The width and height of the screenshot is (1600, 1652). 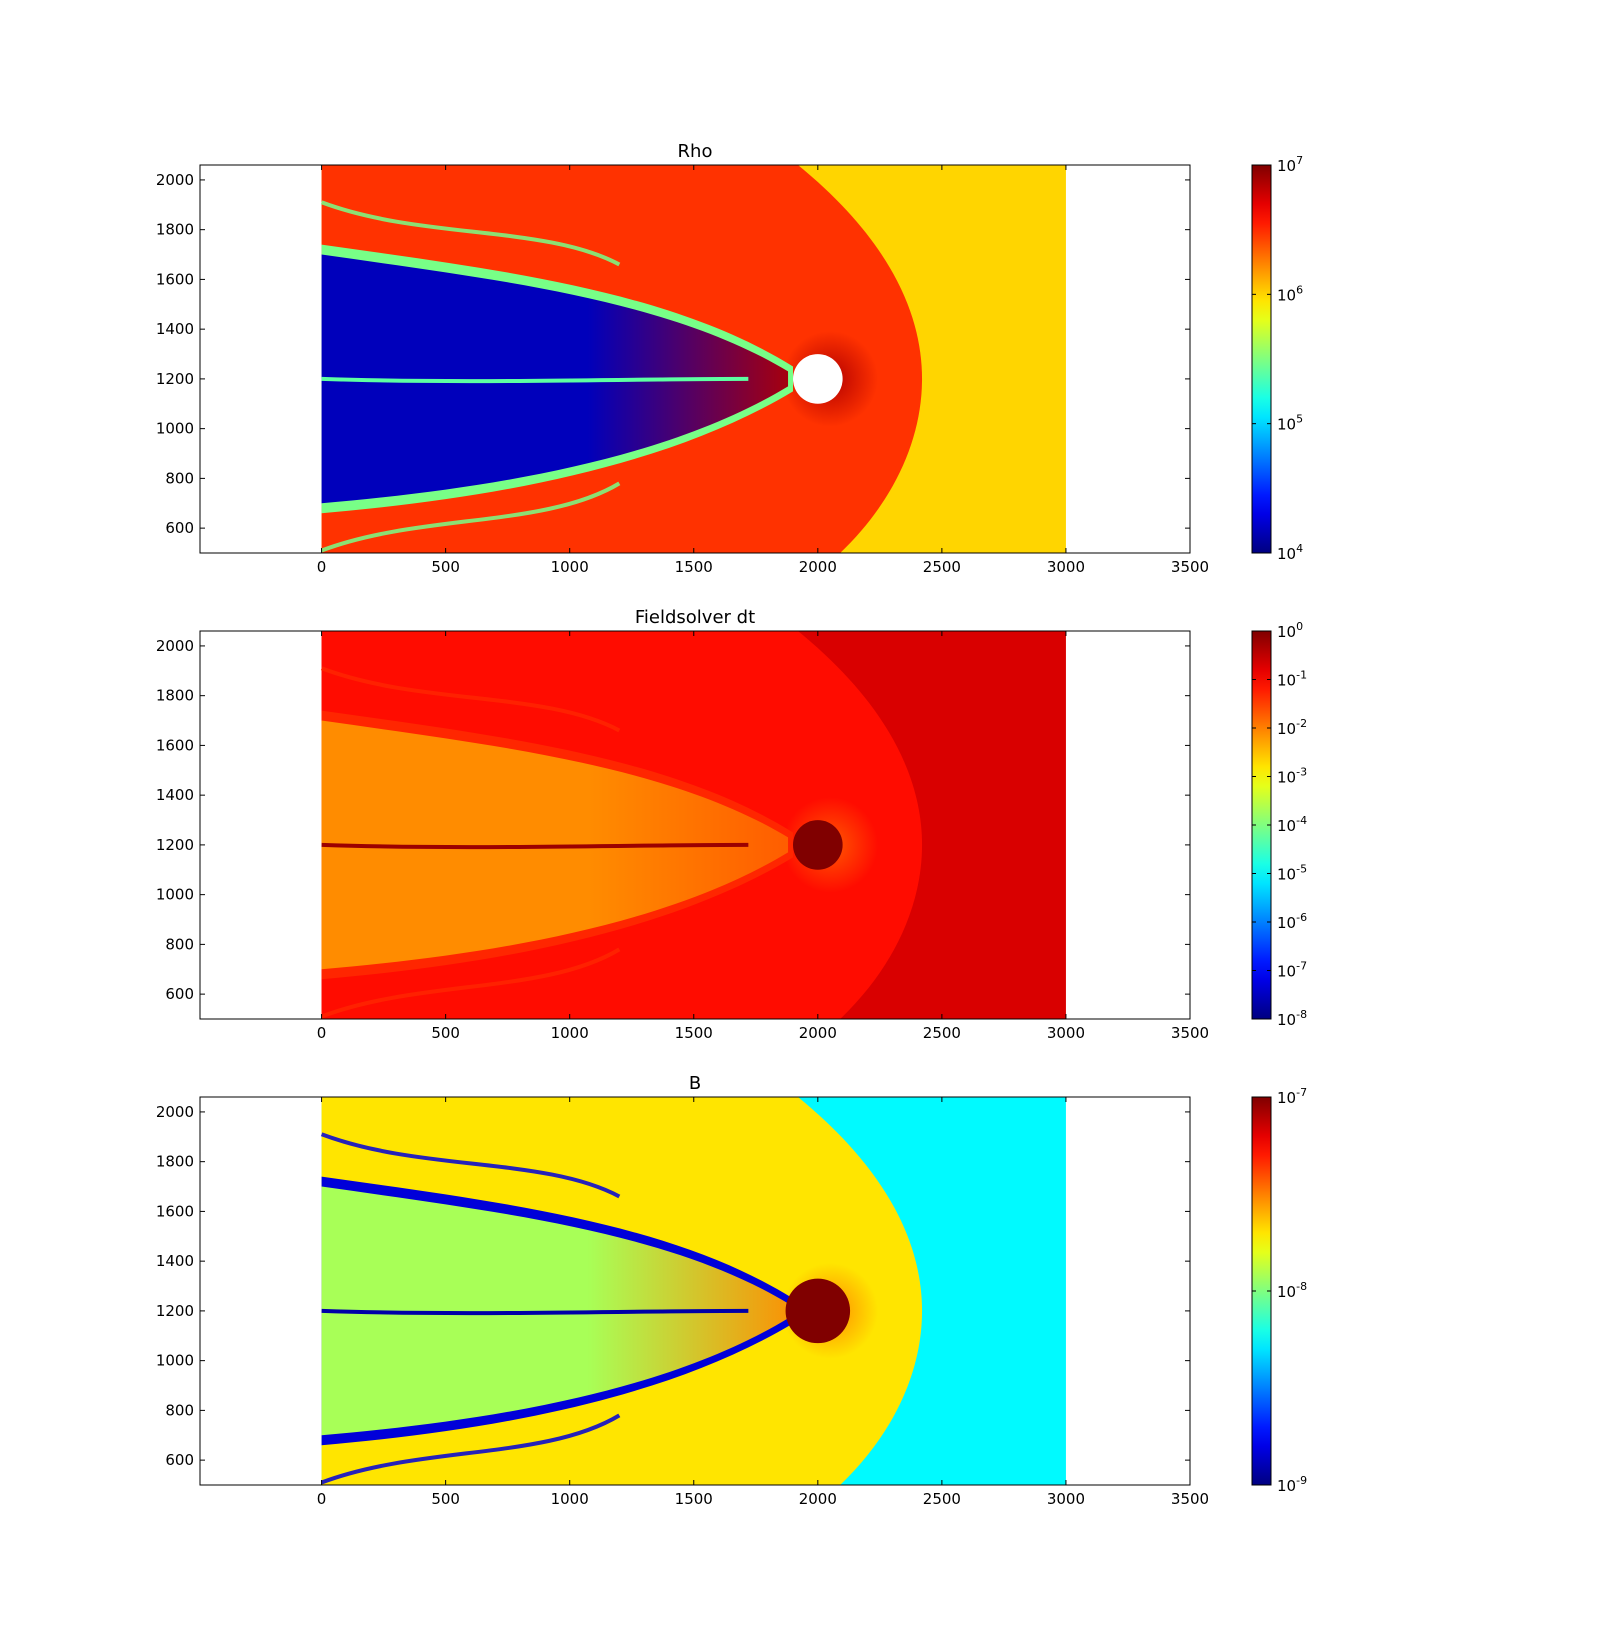 I want to click on colorbar-tick-label: 10⁵, so click(x=1290, y=423).